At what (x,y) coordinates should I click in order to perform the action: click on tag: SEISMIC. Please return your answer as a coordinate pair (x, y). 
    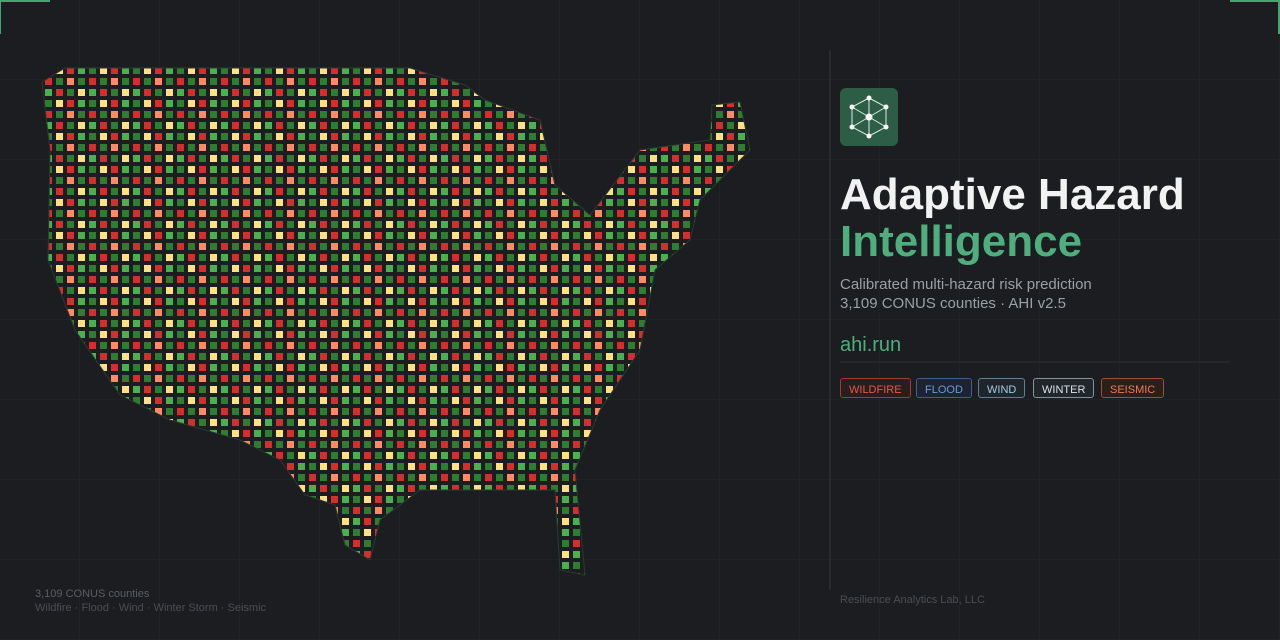
    Looking at the image, I should click on (1133, 388).